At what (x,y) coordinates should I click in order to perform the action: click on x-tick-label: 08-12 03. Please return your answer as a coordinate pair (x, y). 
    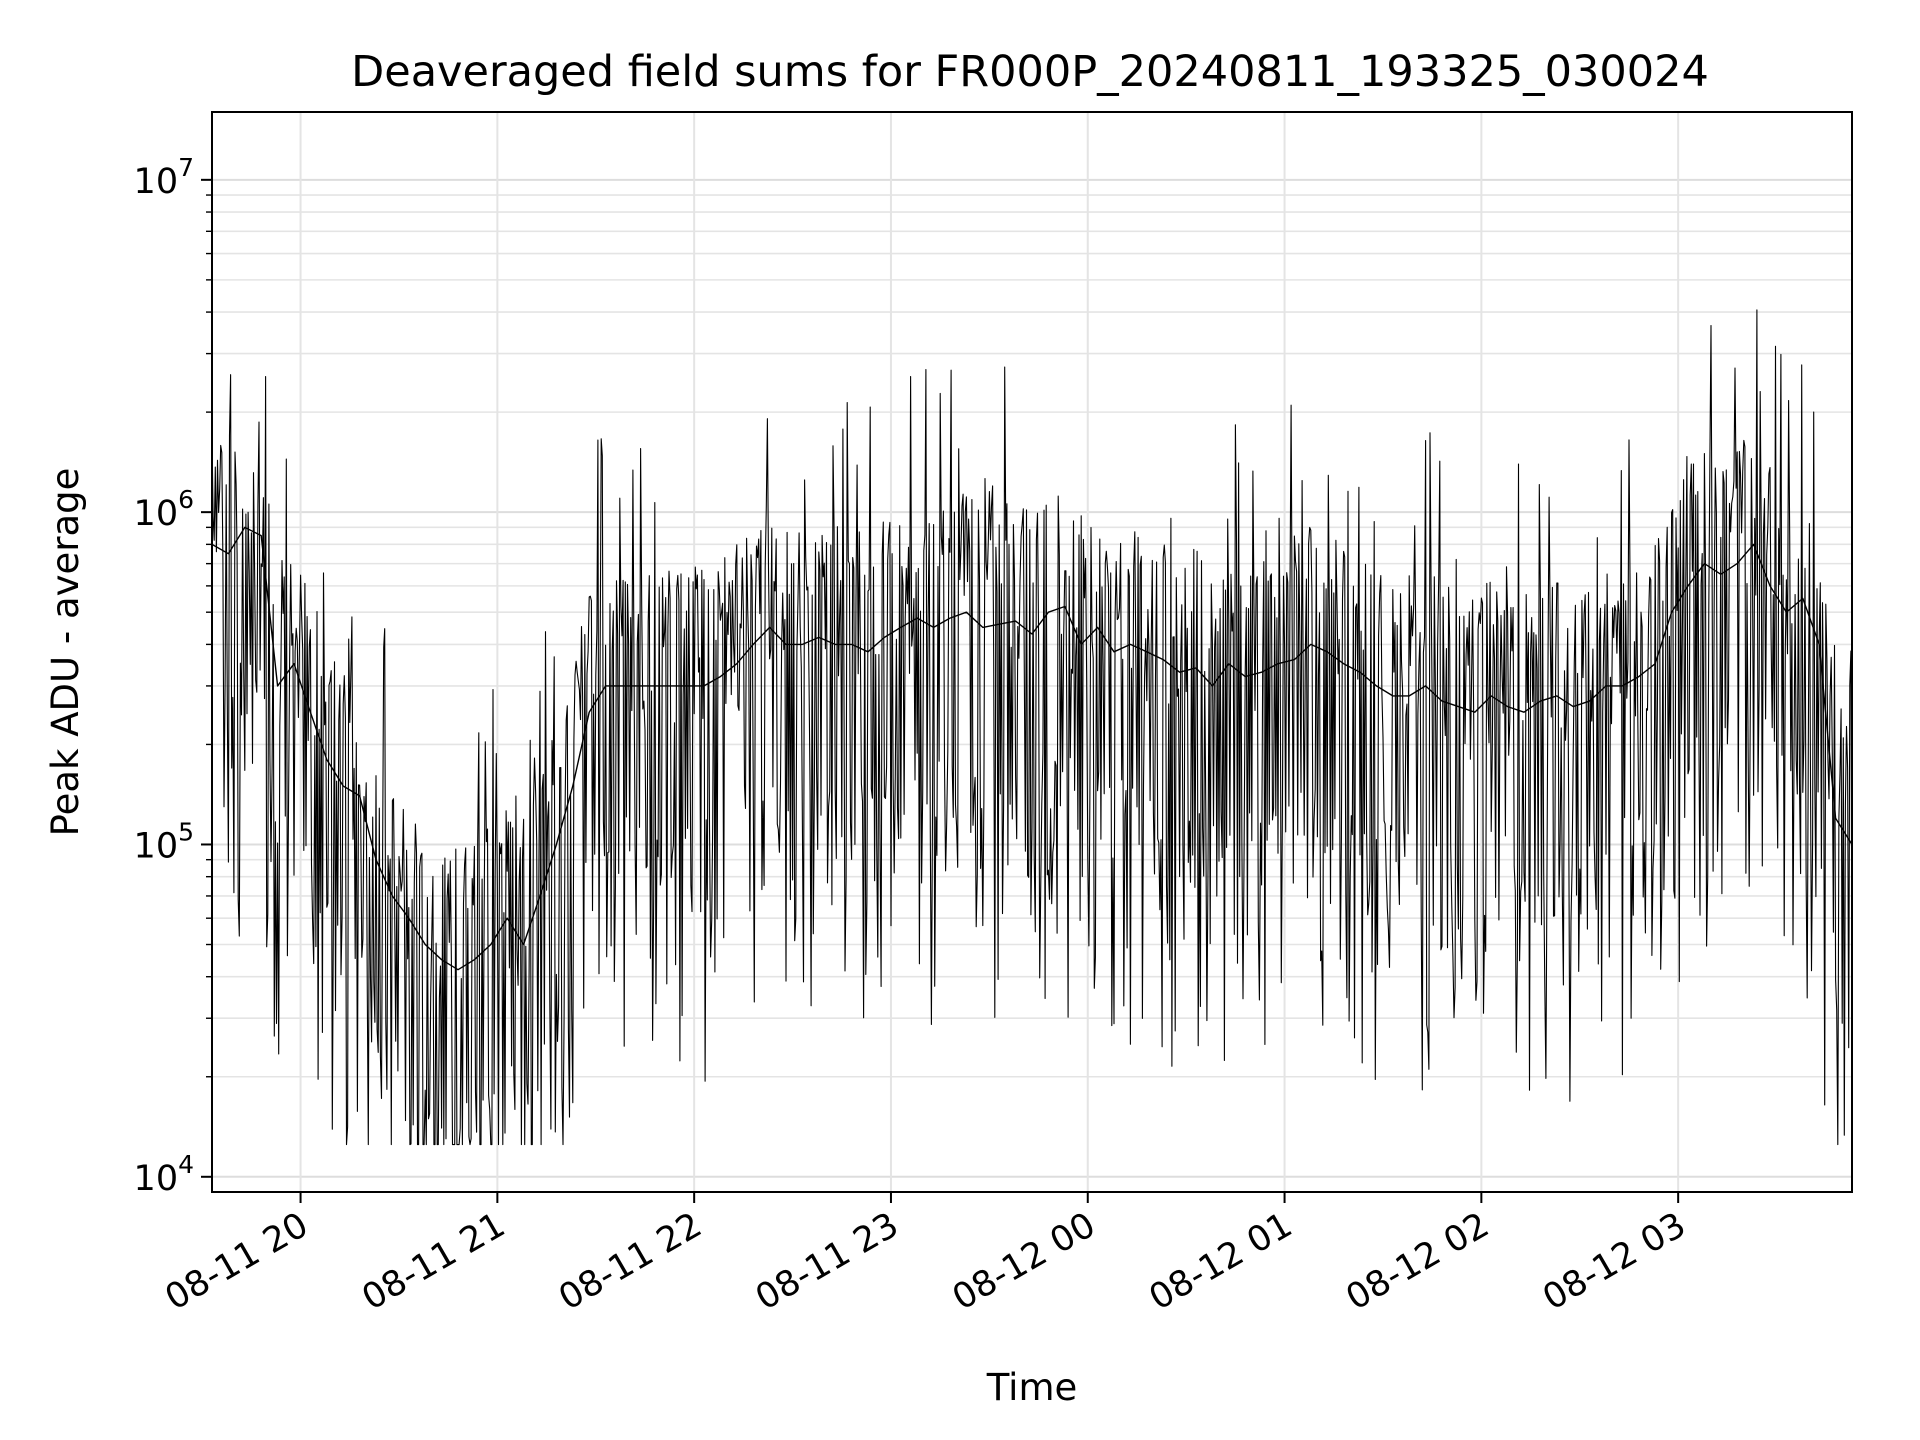
    Looking at the image, I should click on (1614, 1261).